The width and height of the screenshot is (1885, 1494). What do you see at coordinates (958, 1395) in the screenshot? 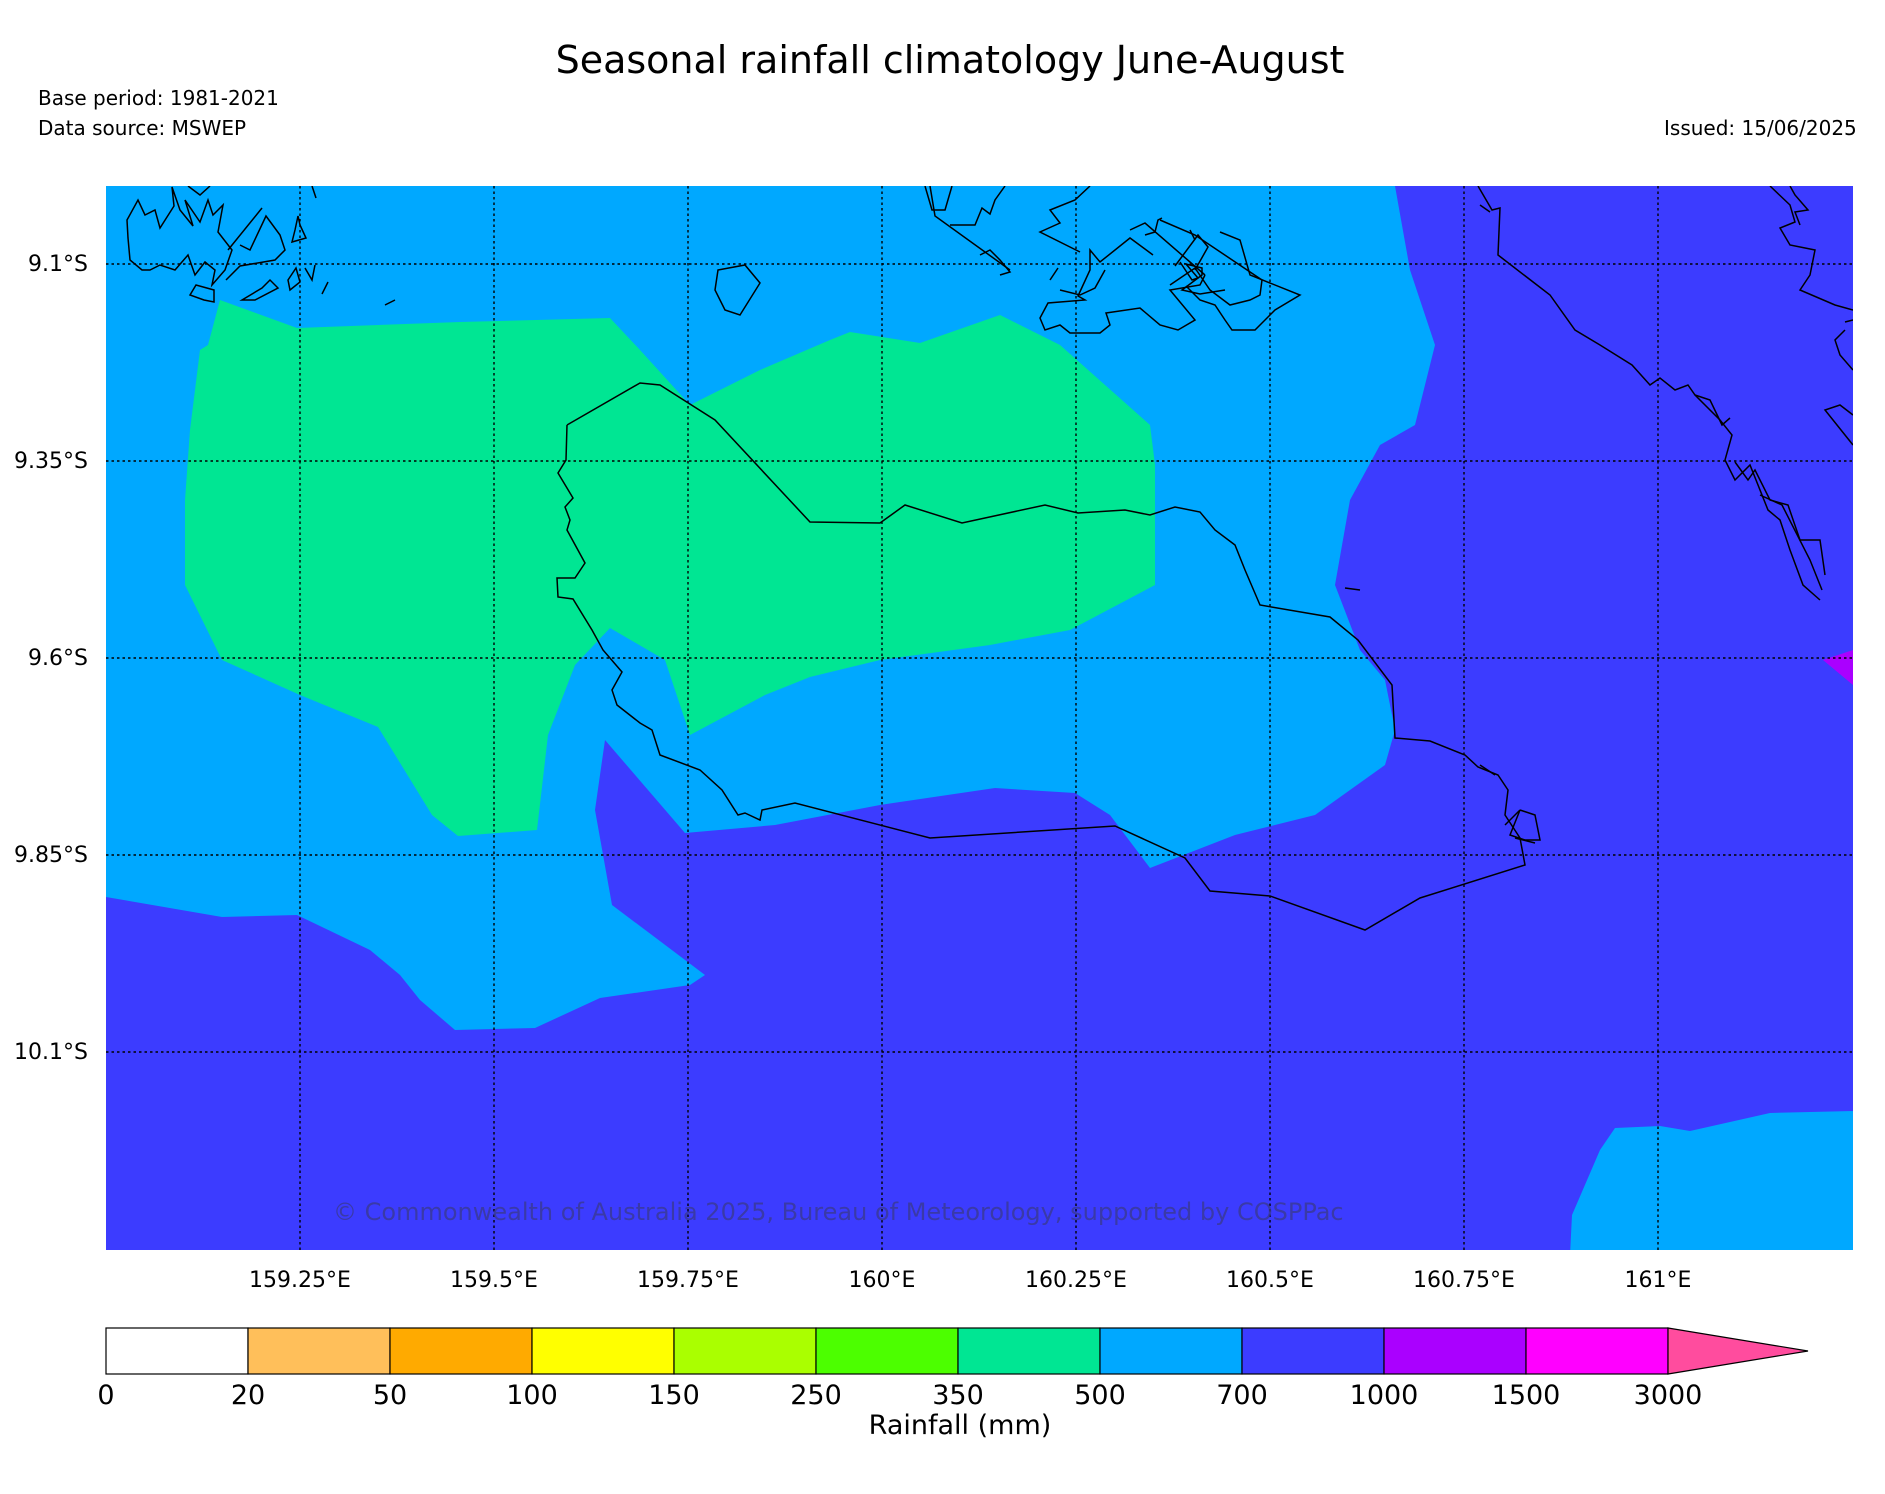
I see `colorbar-tick: 350` at bounding box center [958, 1395].